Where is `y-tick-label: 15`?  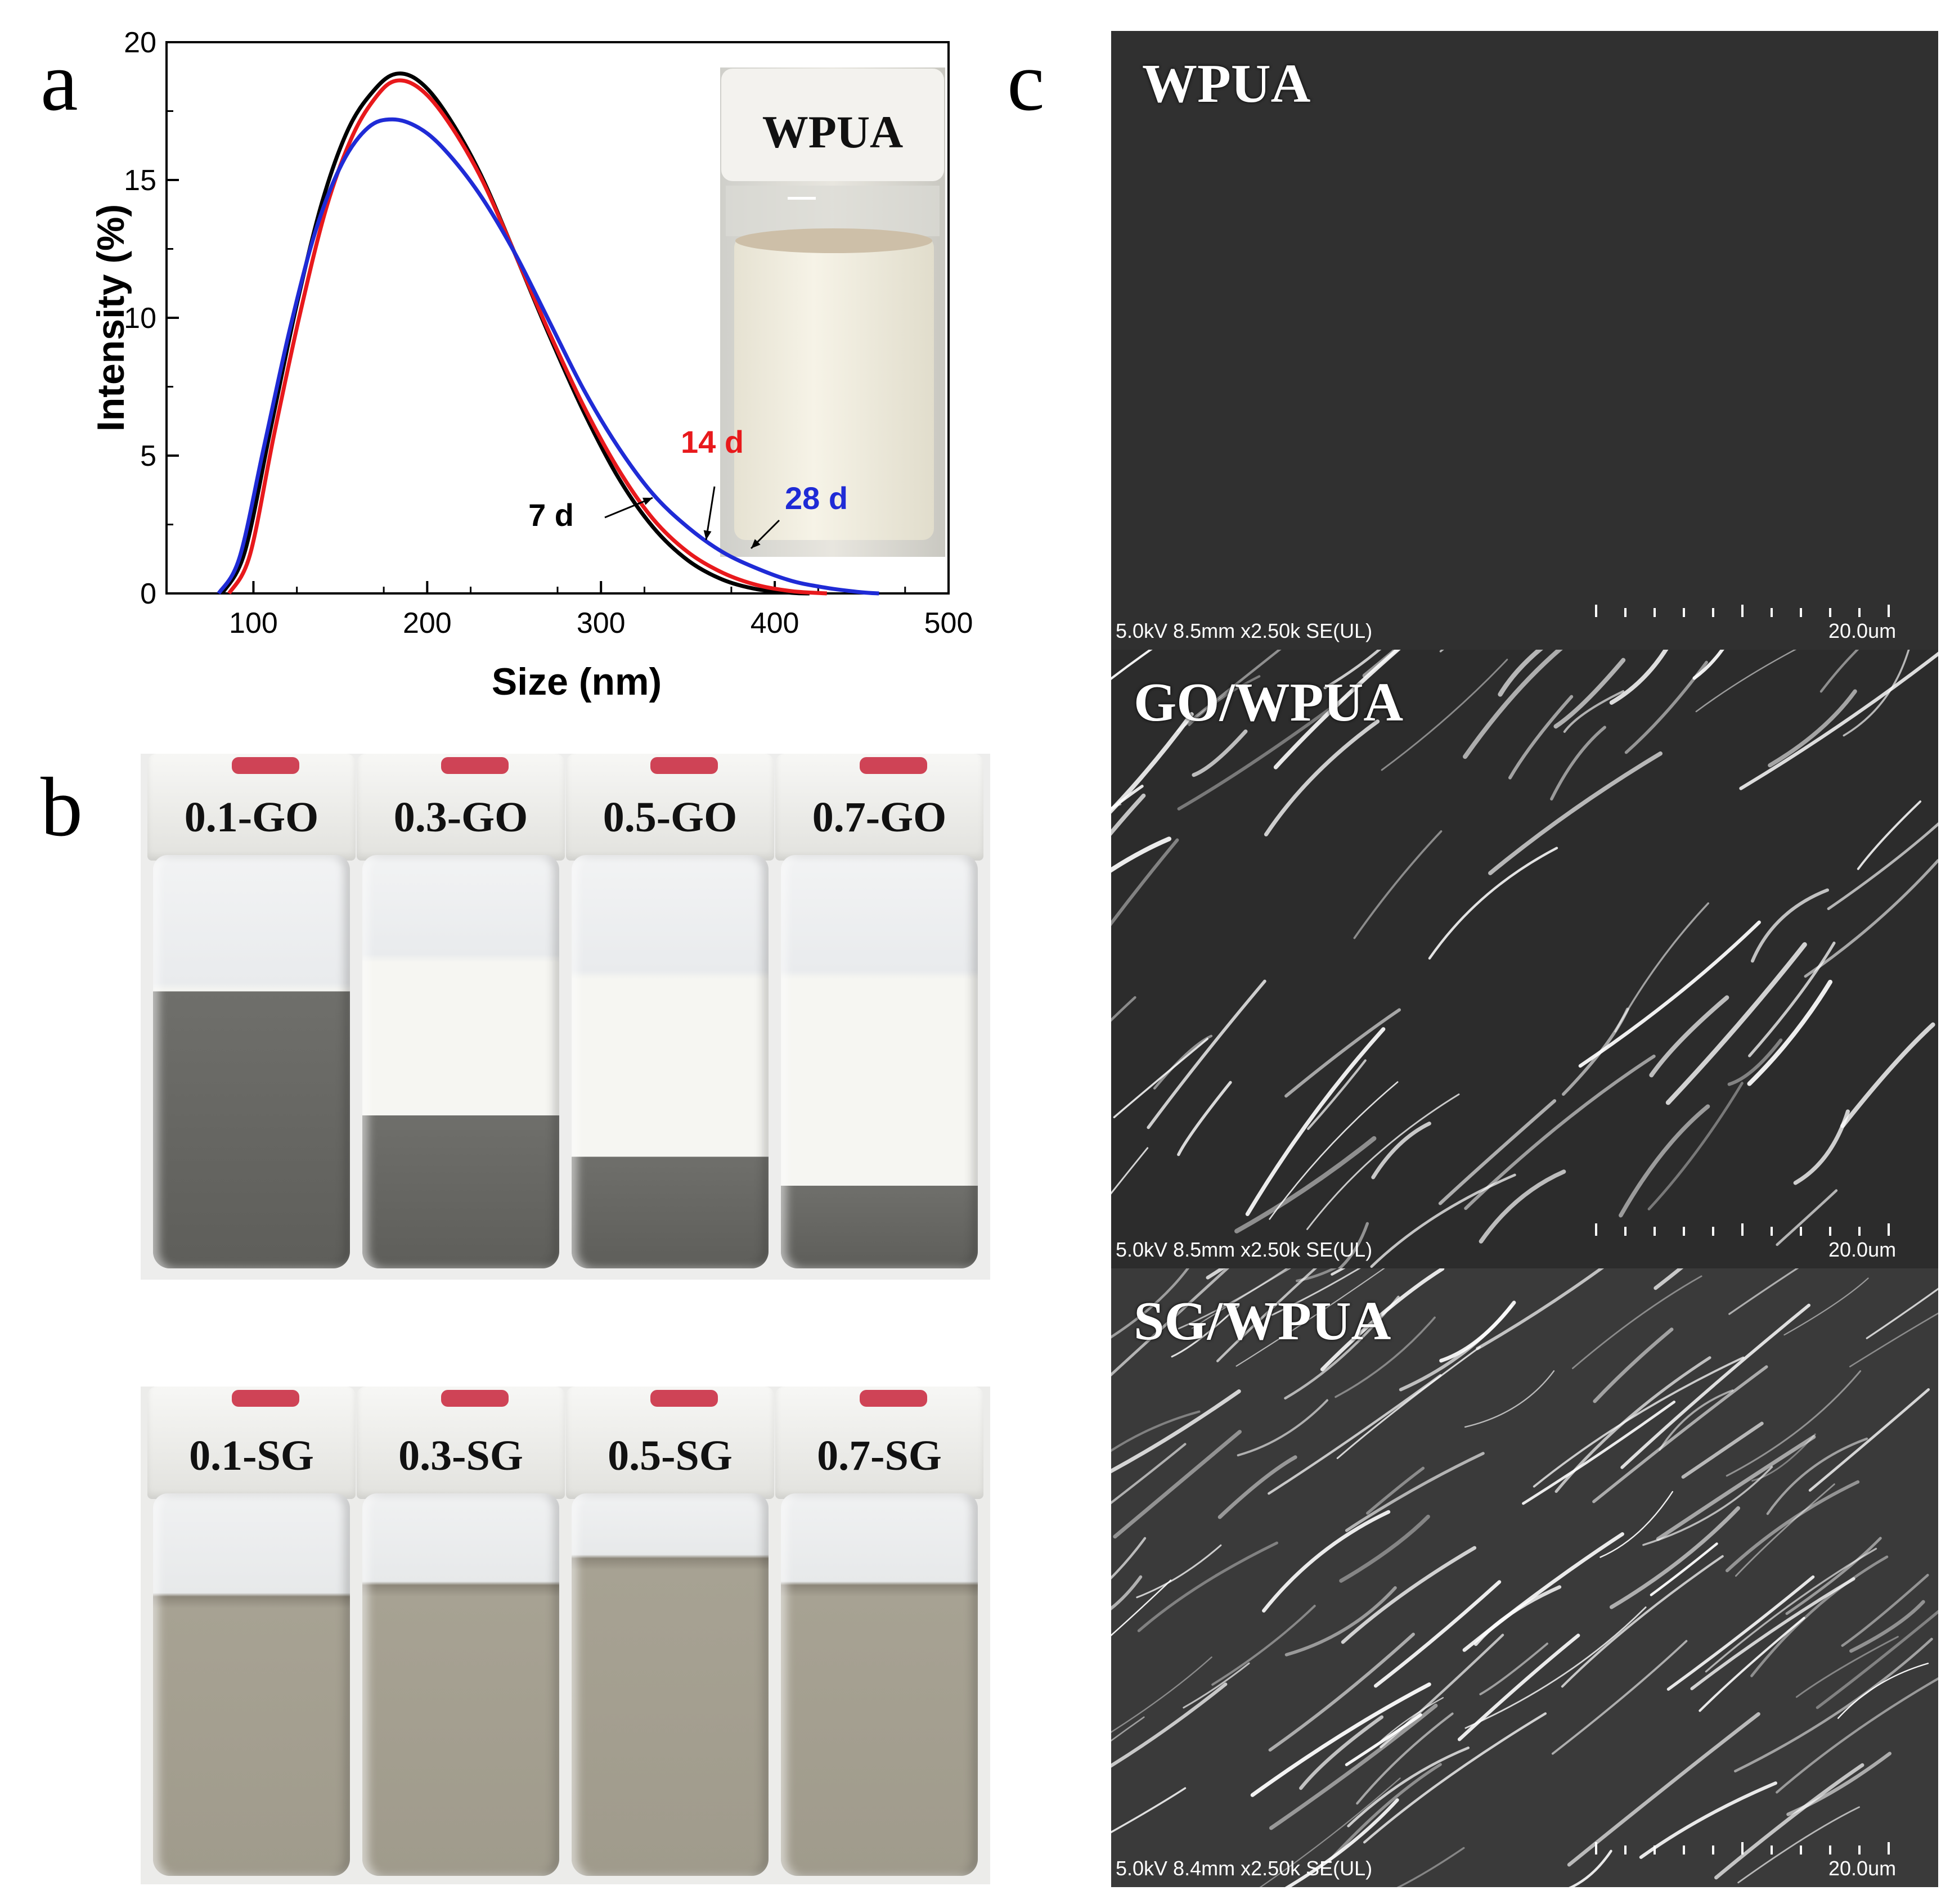 y-tick-label: 15 is located at coordinates (140, 180).